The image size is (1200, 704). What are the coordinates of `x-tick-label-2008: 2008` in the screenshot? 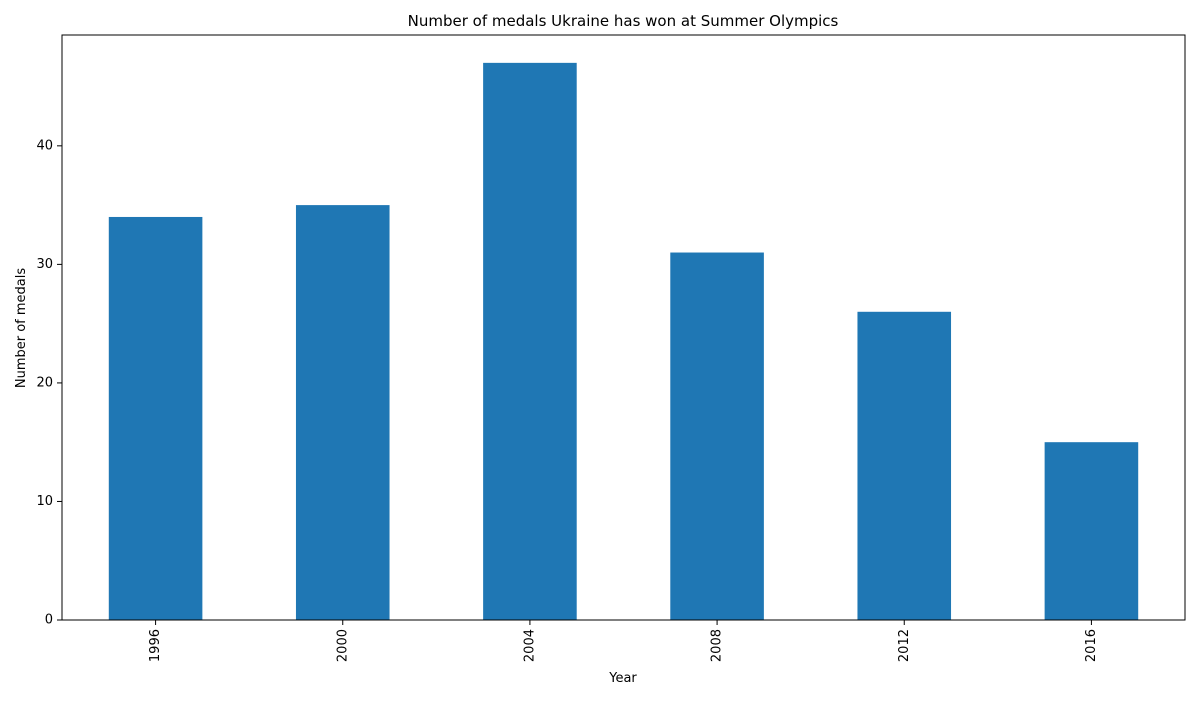 It's located at (717, 645).